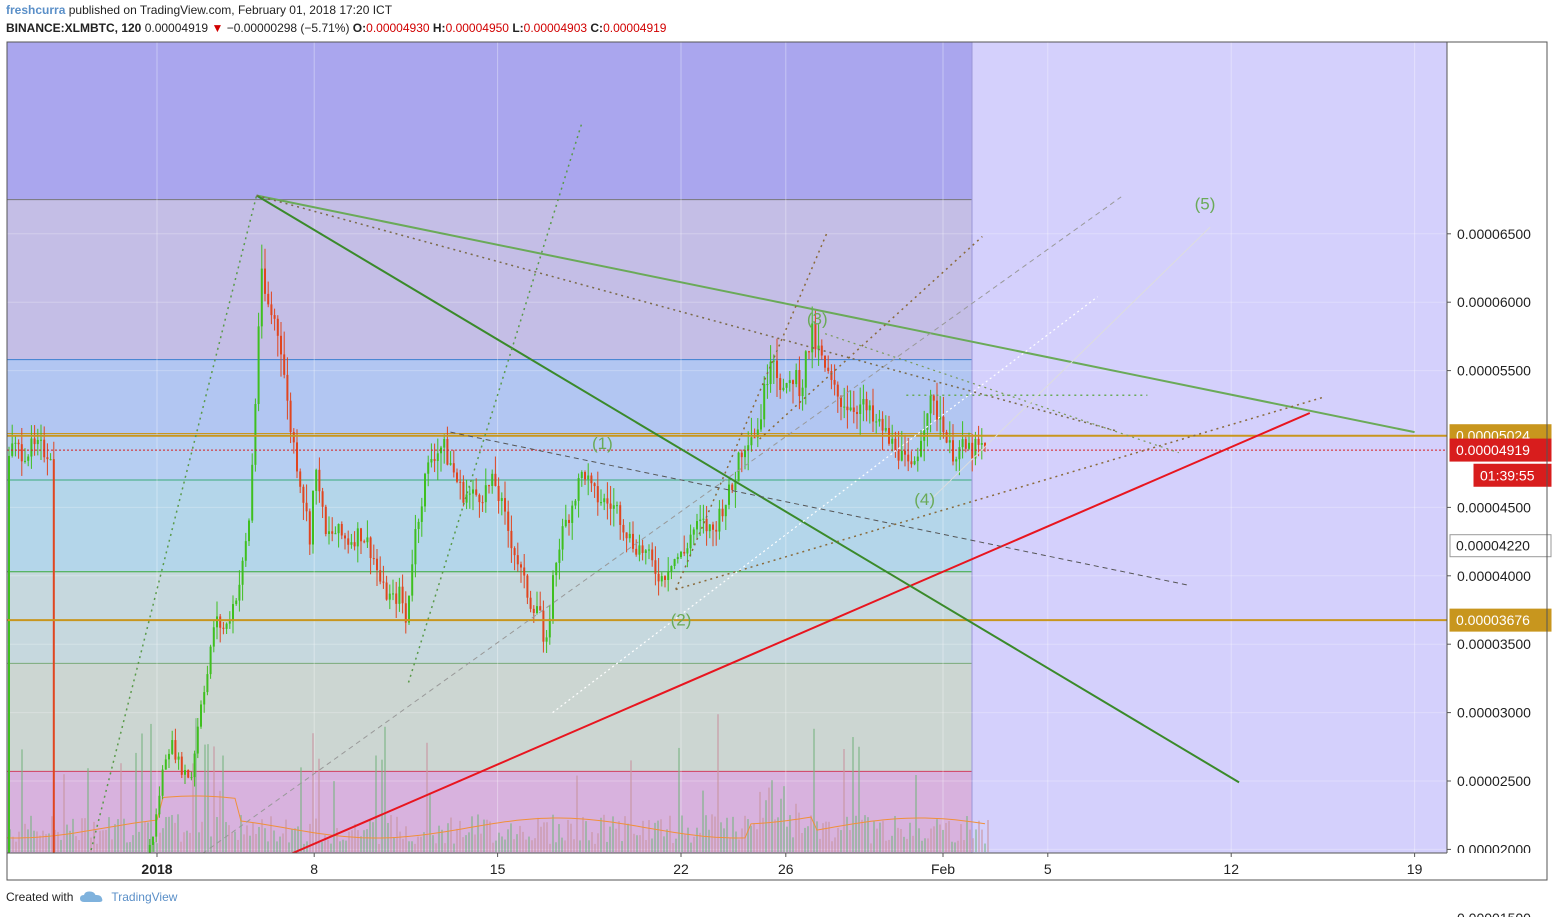  I want to click on author-link: freshcurra, so click(36, 10).